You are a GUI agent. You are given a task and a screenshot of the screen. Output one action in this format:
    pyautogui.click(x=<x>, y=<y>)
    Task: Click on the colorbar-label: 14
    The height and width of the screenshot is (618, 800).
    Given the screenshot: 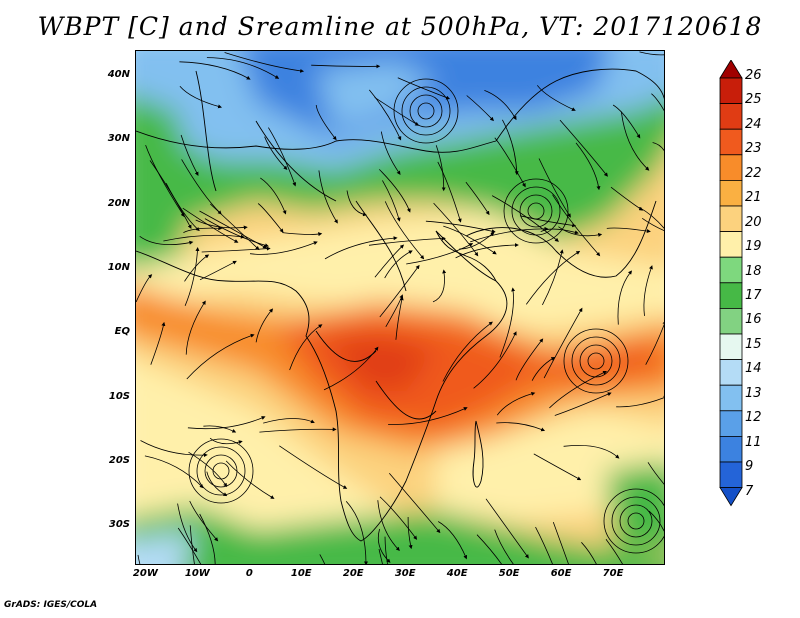 What is the action you would take?
    pyautogui.click(x=753, y=369)
    